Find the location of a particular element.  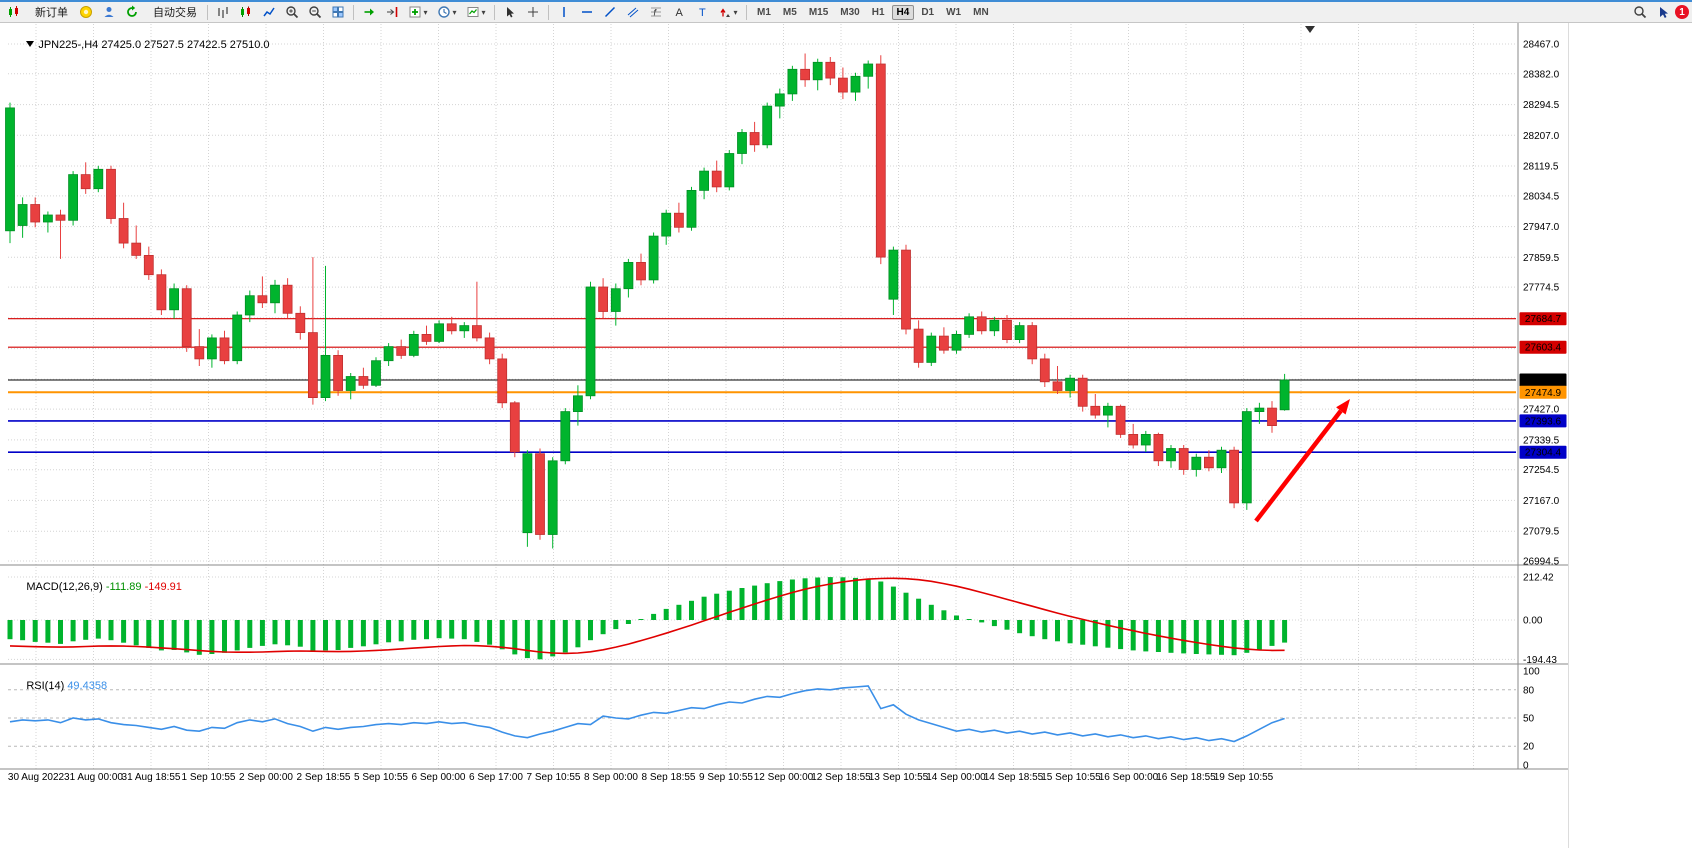

bars-icon is located at coordinates (223, 12).